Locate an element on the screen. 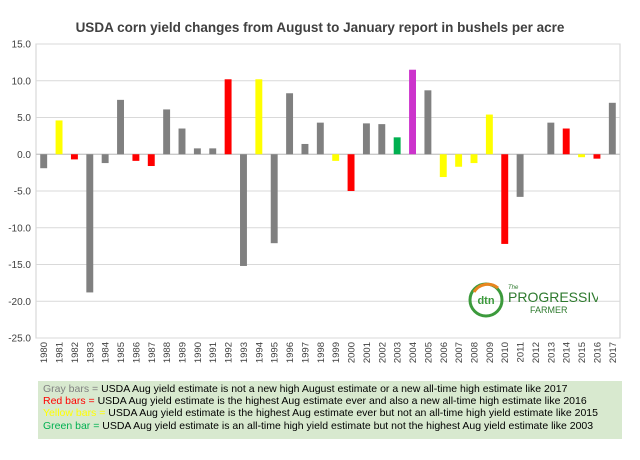  bar-1985 is located at coordinates (120, 127).